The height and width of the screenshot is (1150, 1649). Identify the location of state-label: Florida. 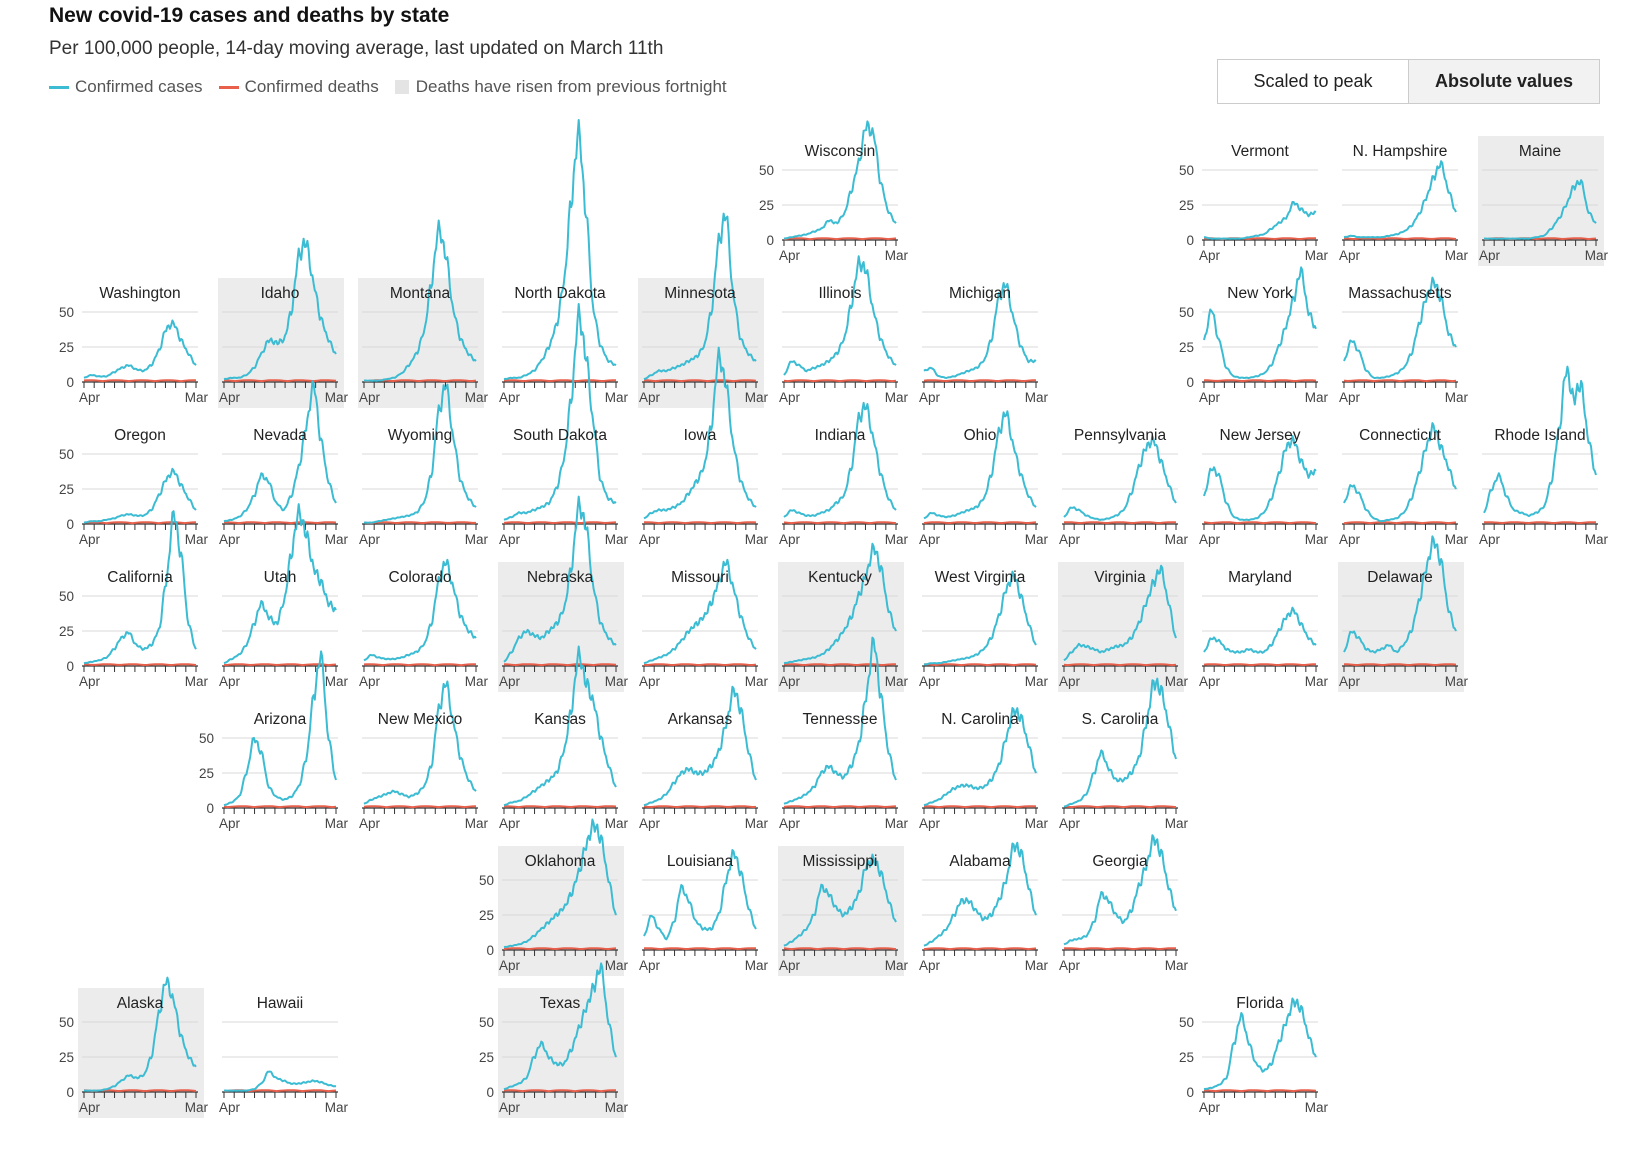
(1260, 1003).